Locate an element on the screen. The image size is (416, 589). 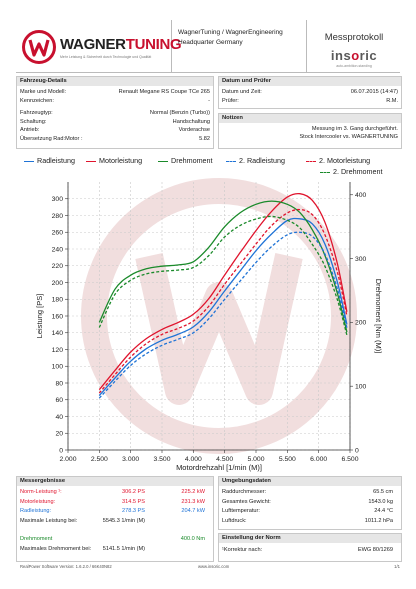
y-right-tick-label: 300 is located at coordinates (361, 259).